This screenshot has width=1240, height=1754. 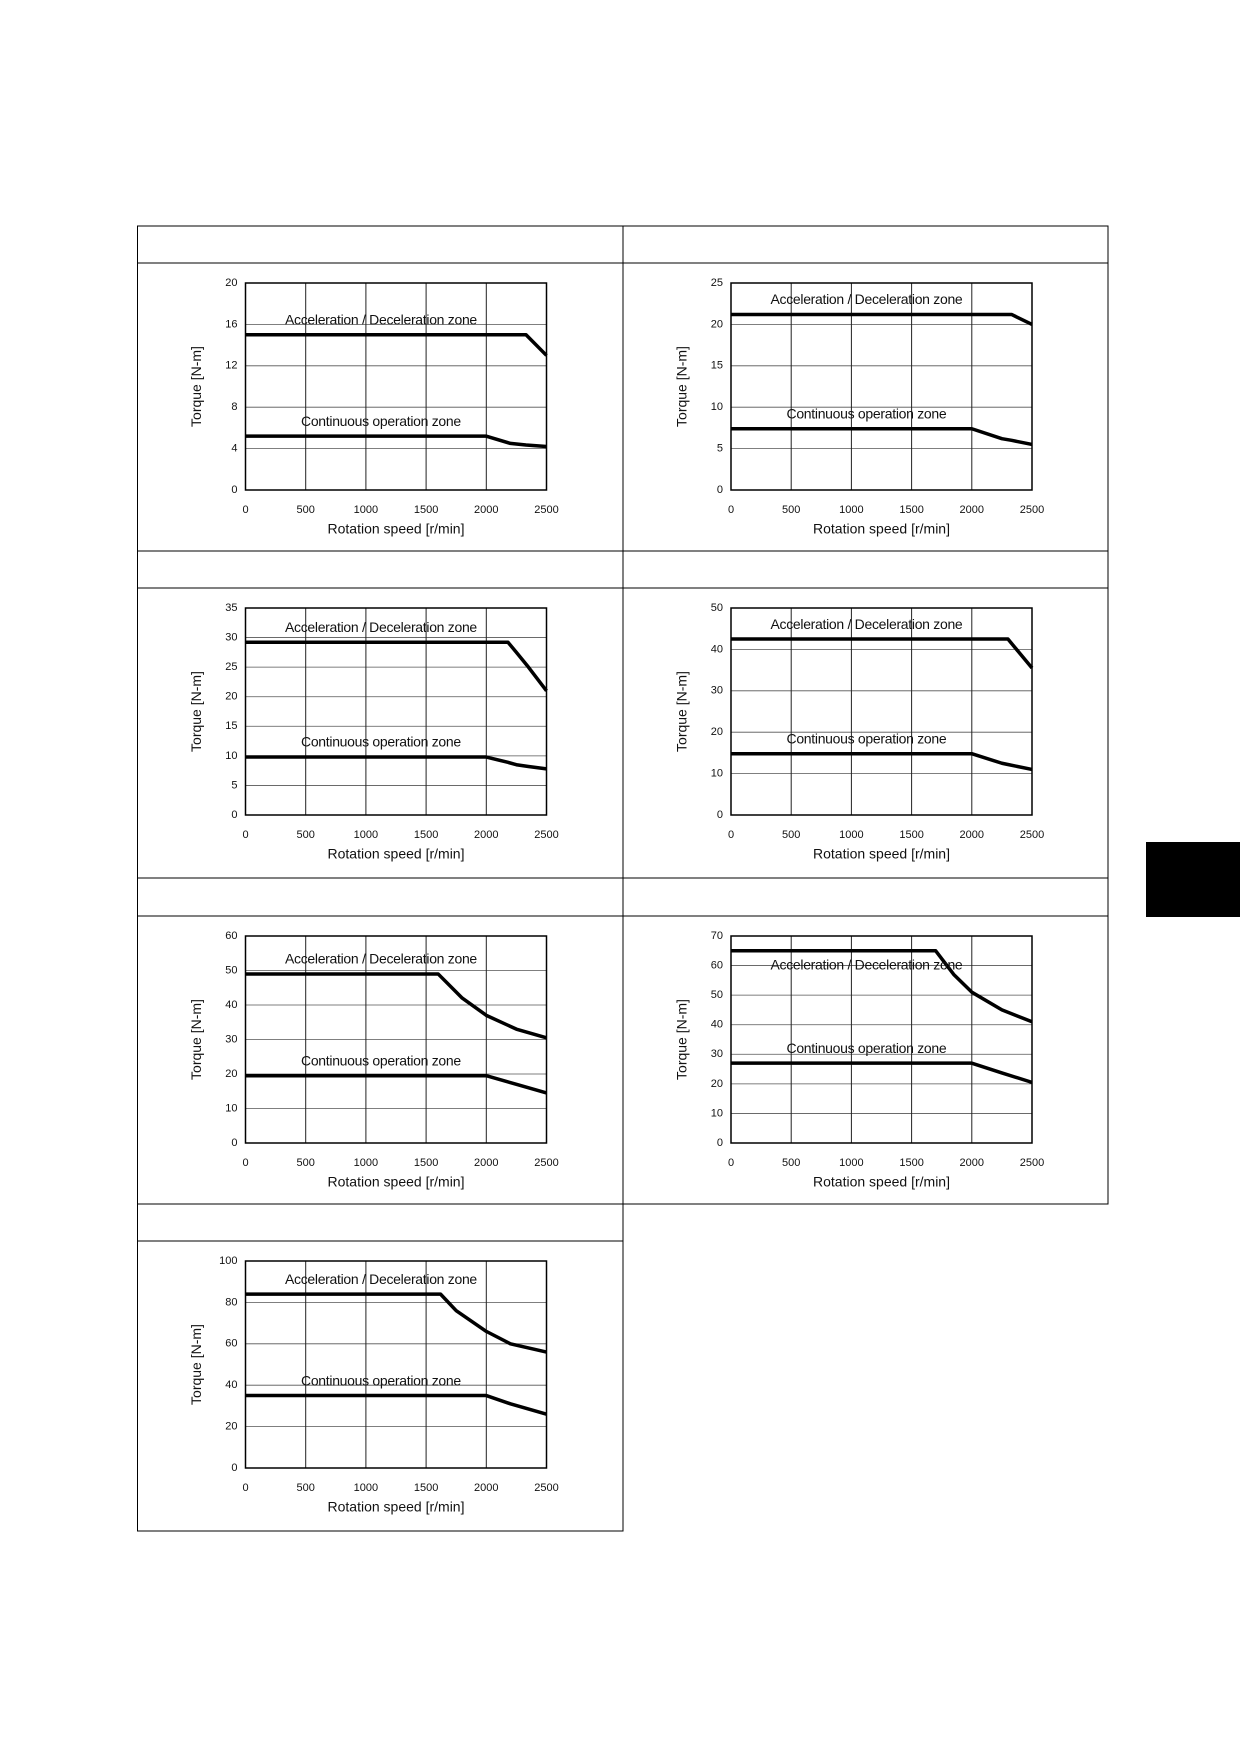 I want to click on y-tick-label: 100, so click(x=228, y=1261).